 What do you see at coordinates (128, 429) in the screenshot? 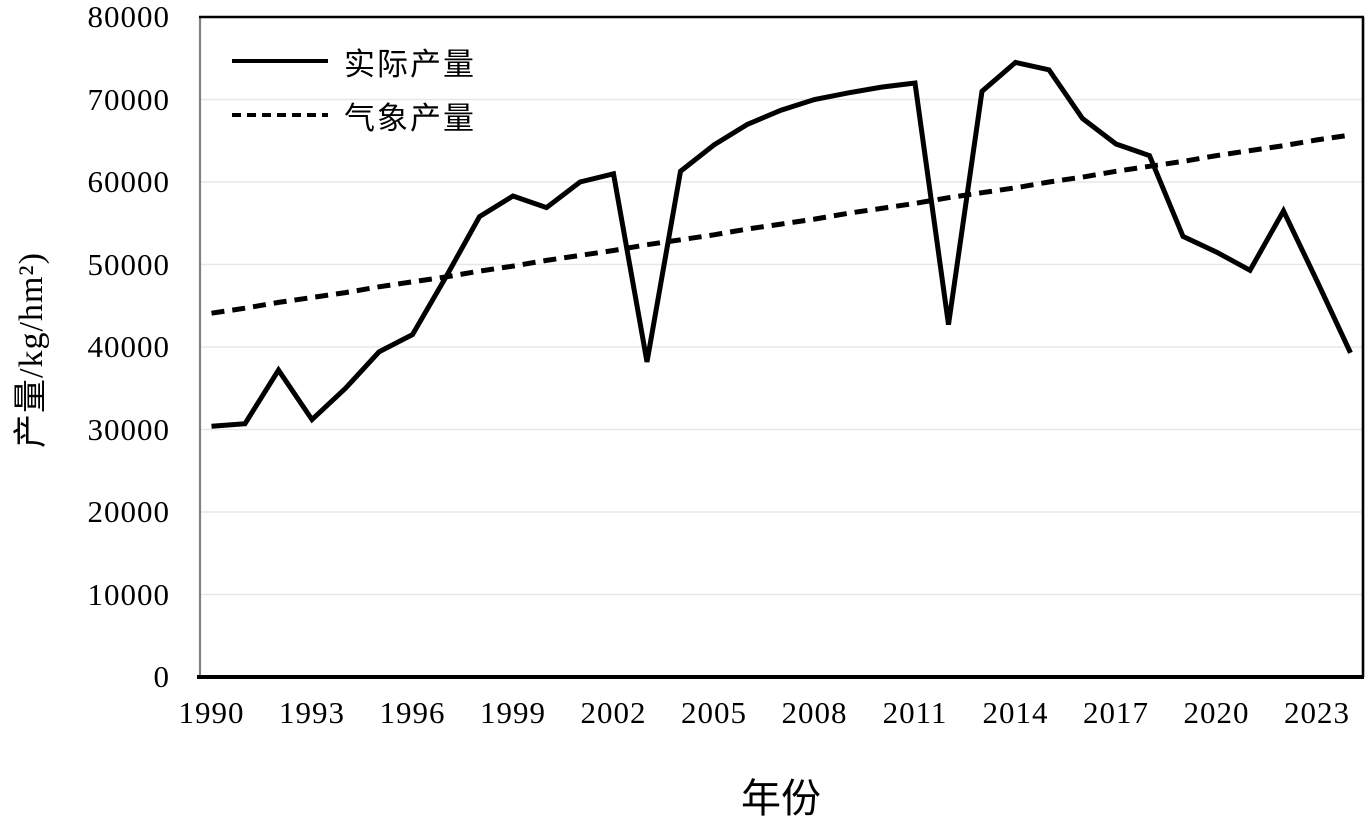
I see `y-tick-label: 30000` at bounding box center [128, 429].